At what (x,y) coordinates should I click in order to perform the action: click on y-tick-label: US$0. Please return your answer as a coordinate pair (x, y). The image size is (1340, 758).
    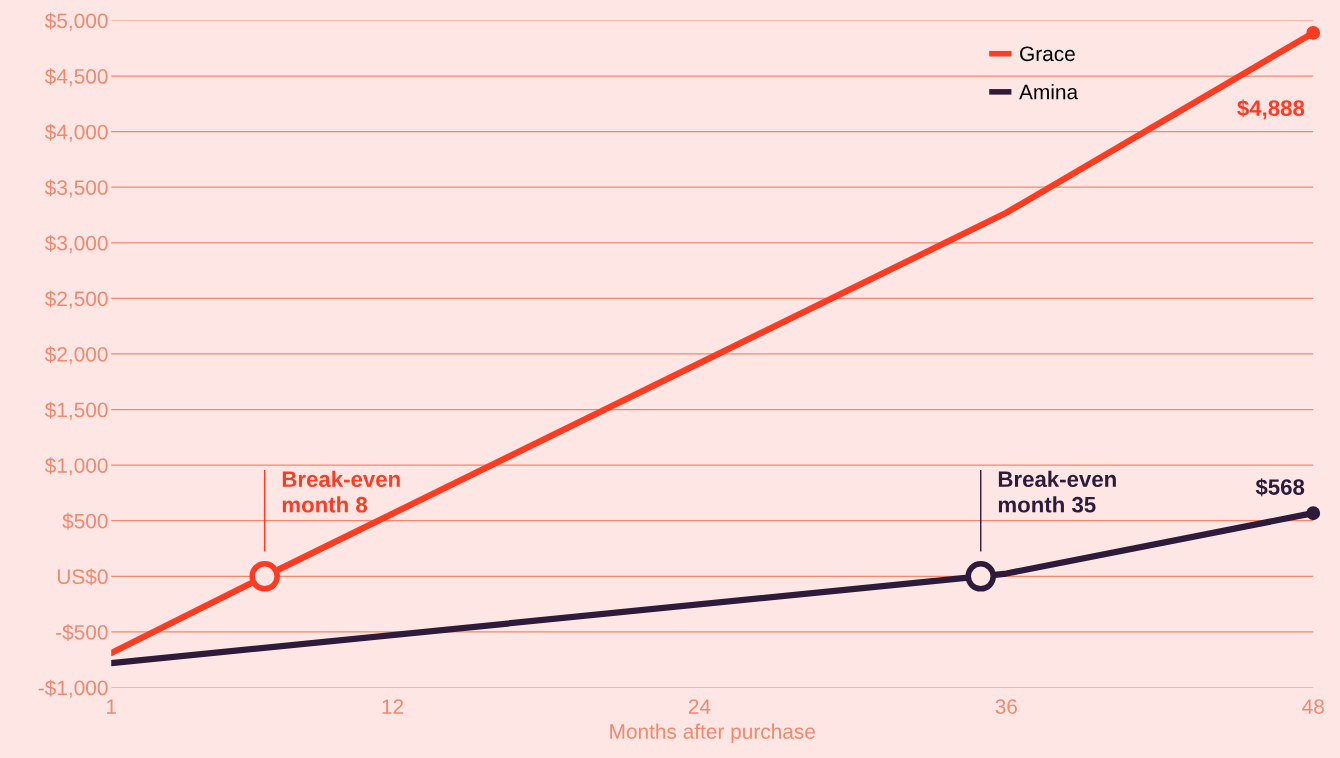
    Looking at the image, I should click on (82, 577).